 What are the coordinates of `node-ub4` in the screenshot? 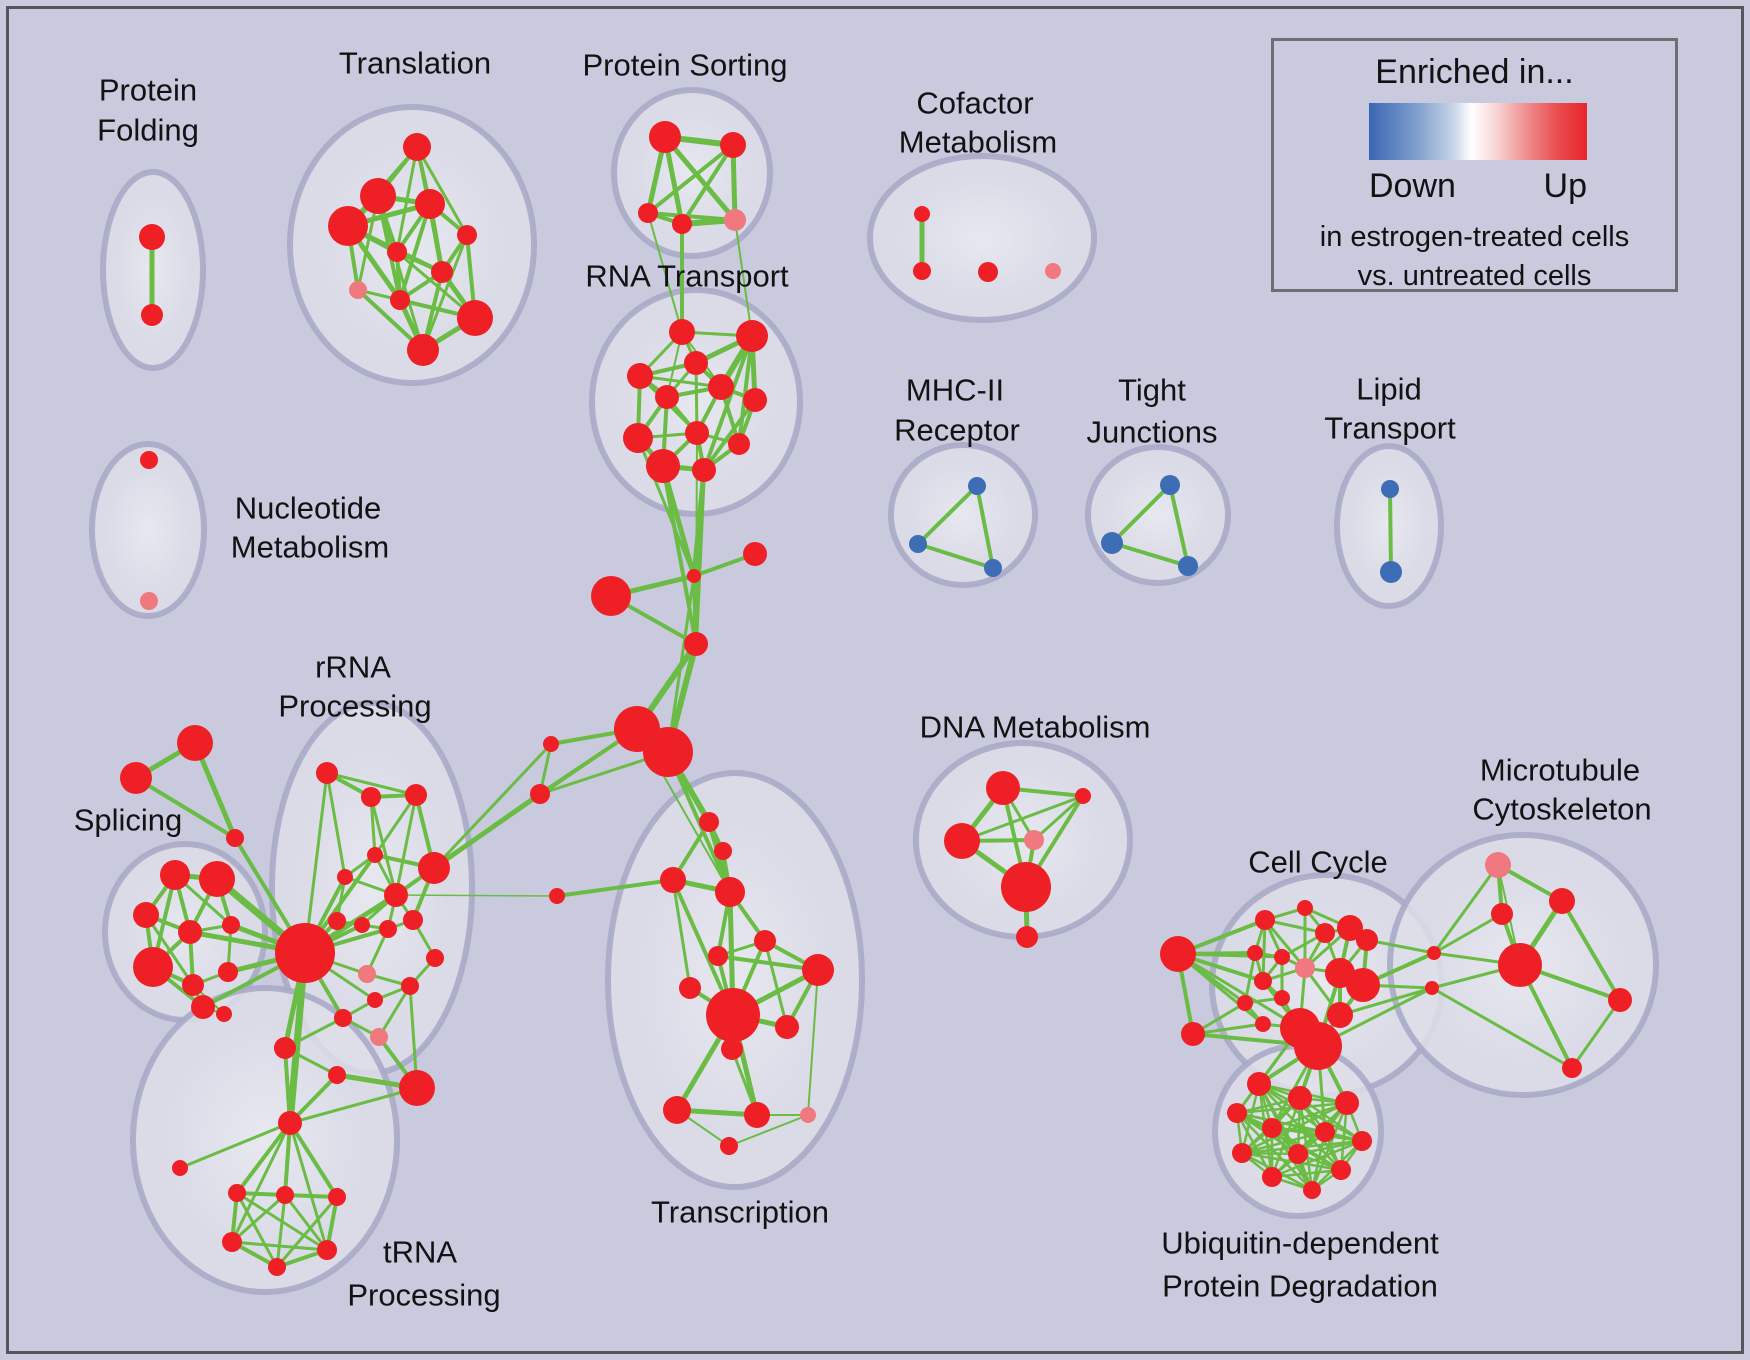 It's located at (1237, 1113).